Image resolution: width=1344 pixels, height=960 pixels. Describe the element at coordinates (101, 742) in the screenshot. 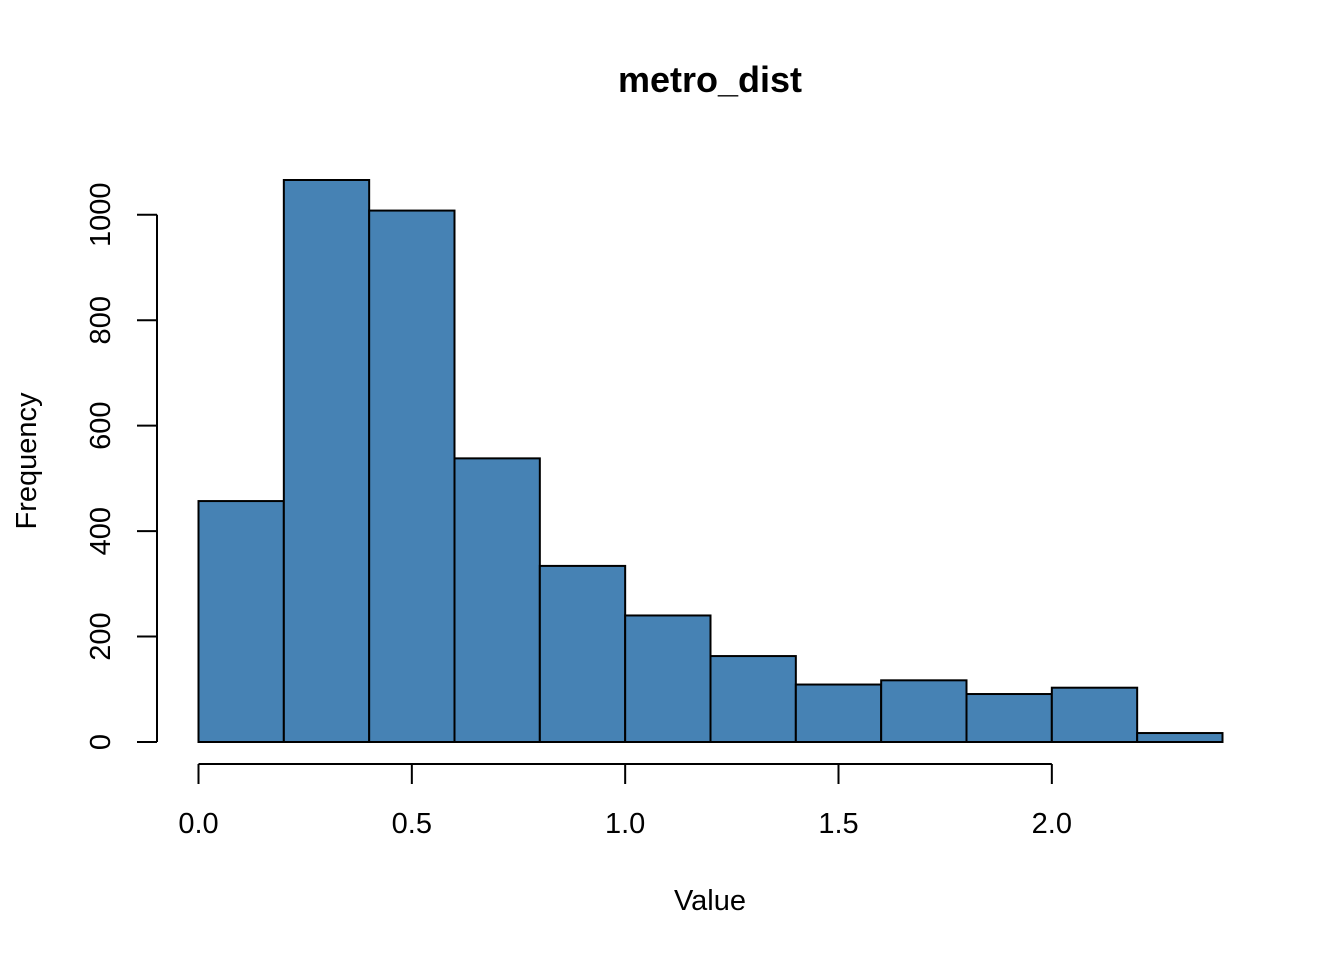

I see `y-tick-label: 0` at that location.